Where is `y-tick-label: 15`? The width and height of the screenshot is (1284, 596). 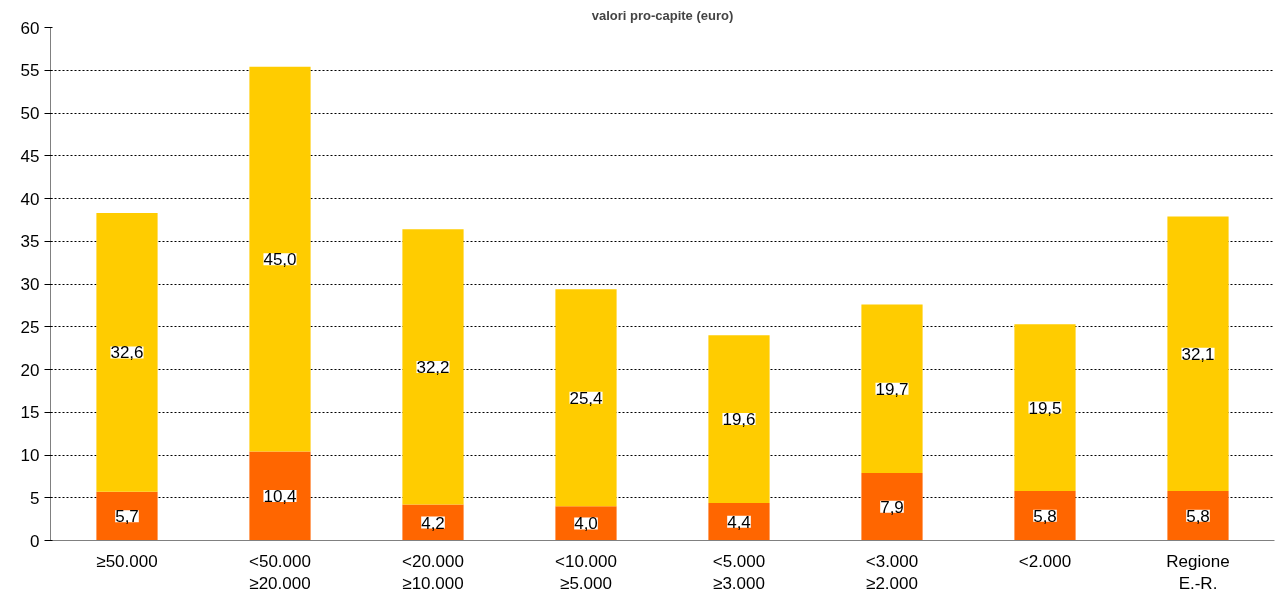
y-tick-label: 15 is located at coordinates (30, 413).